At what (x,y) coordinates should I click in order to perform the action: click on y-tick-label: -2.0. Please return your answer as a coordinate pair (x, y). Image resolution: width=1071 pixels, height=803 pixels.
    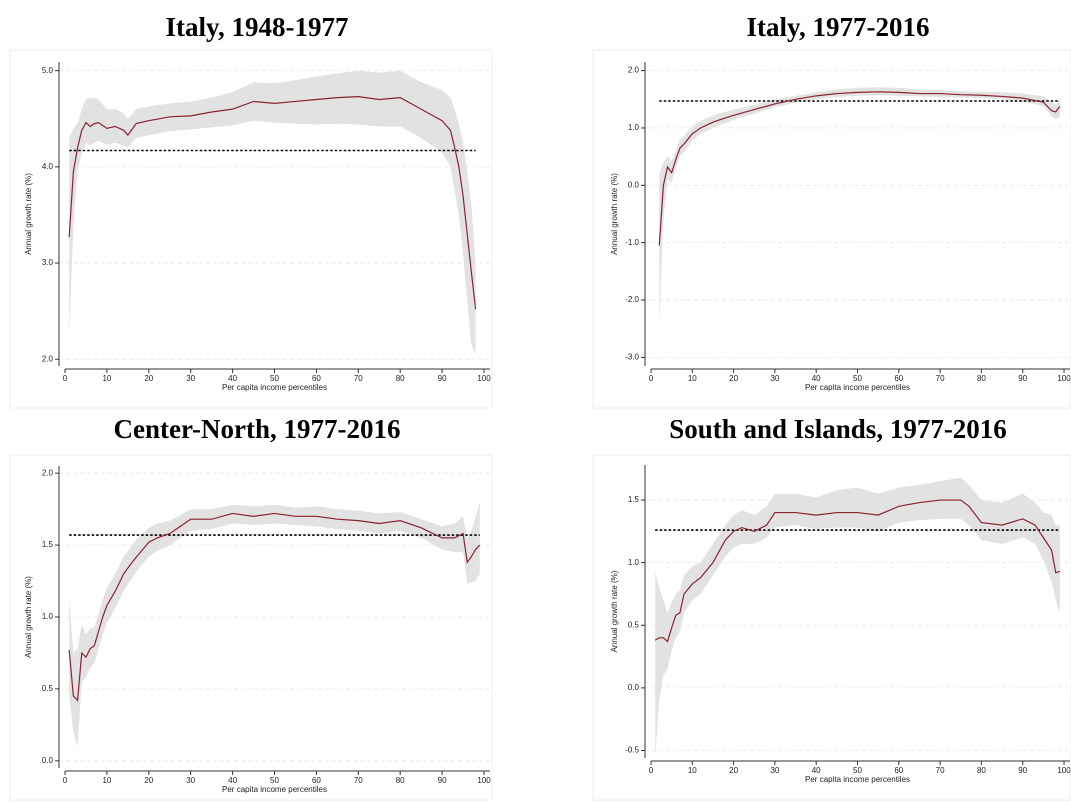
    Looking at the image, I should click on (632, 299).